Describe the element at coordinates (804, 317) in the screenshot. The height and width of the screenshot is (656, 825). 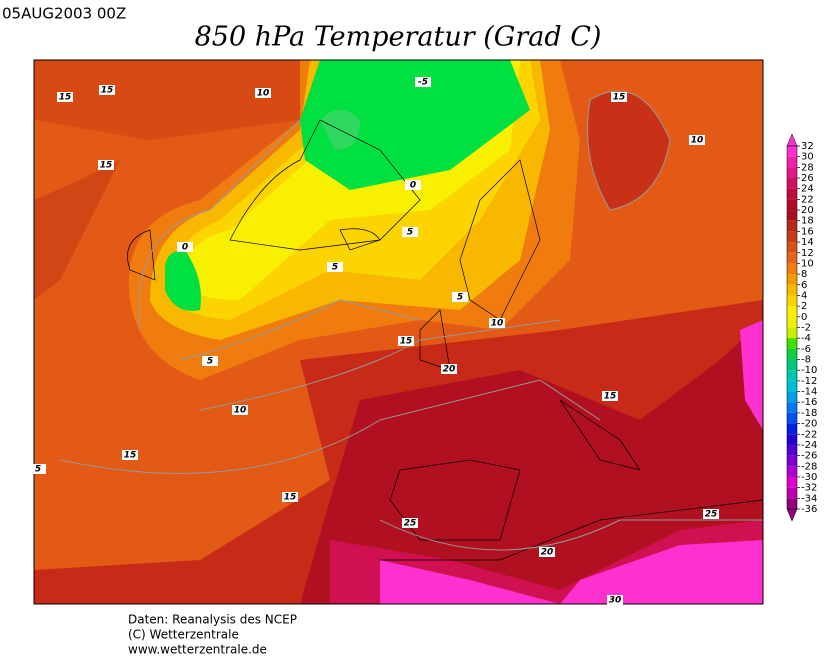
I see `colorbar-tick-label: 0` at that location.